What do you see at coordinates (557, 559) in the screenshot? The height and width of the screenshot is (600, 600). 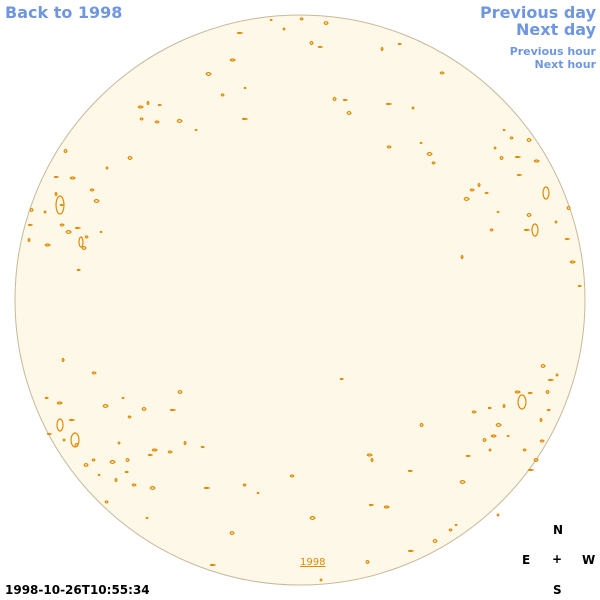 I see `compass-center-mark: +` at bounding box center [557, 559].